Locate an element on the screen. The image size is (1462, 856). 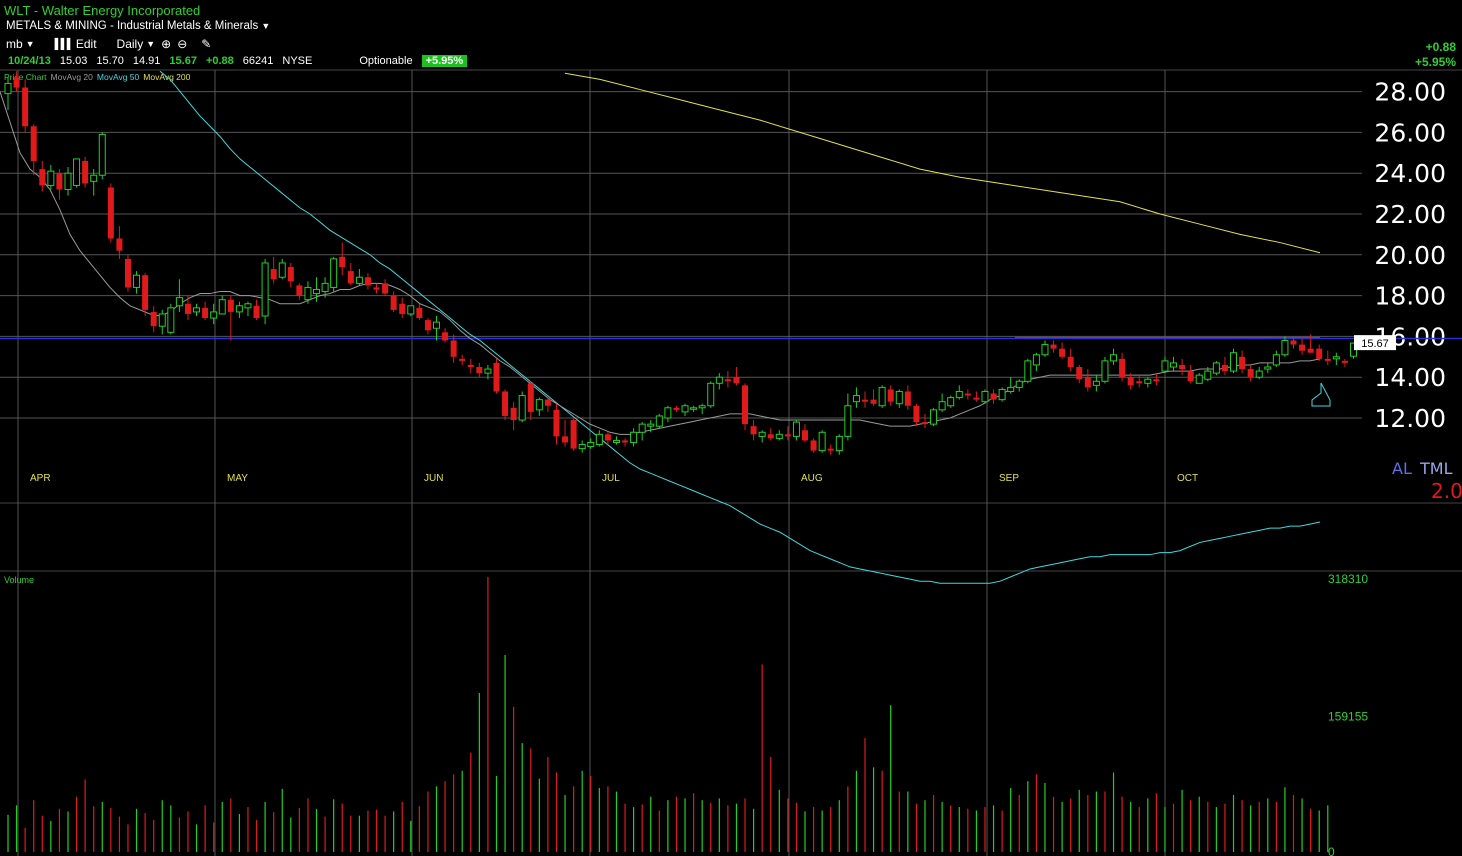
right-pct-change: +5.95% is located at coordinates (1435, 62).